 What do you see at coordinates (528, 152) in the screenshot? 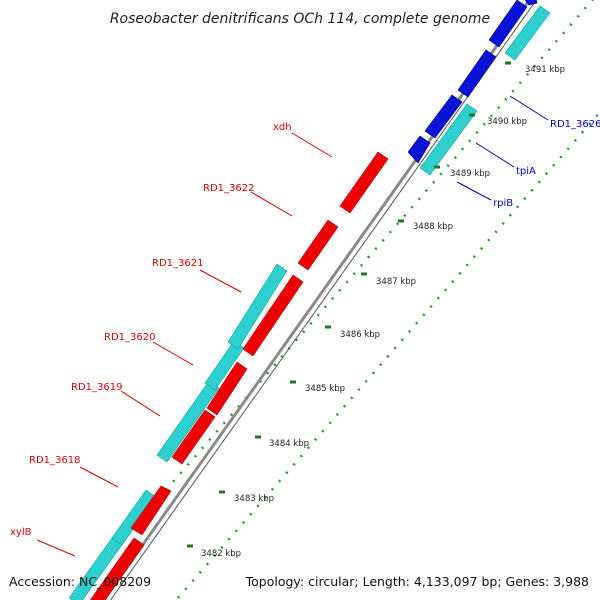
I see `right-gene-labels: rpiB tpiA RD1_3626` at bounding box center [528, 152].